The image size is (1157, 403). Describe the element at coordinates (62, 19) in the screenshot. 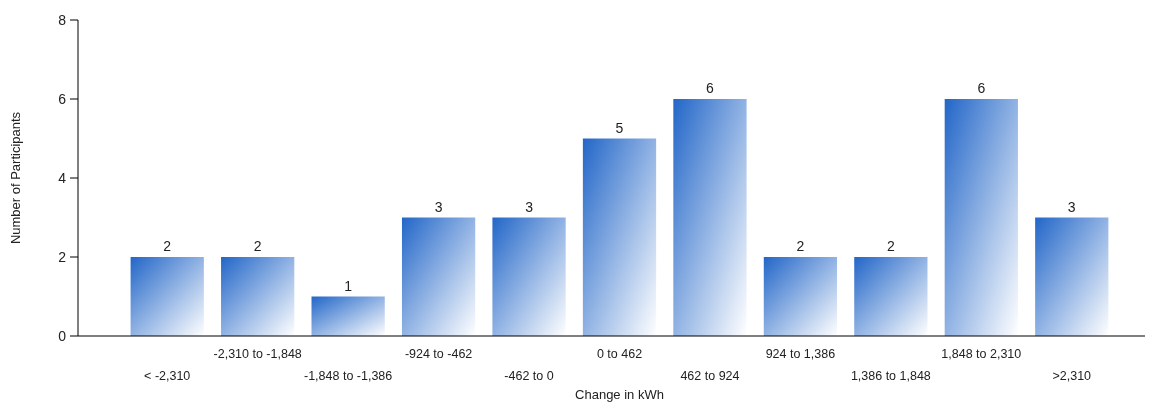

I see `y-tick-label: 8` at that location.